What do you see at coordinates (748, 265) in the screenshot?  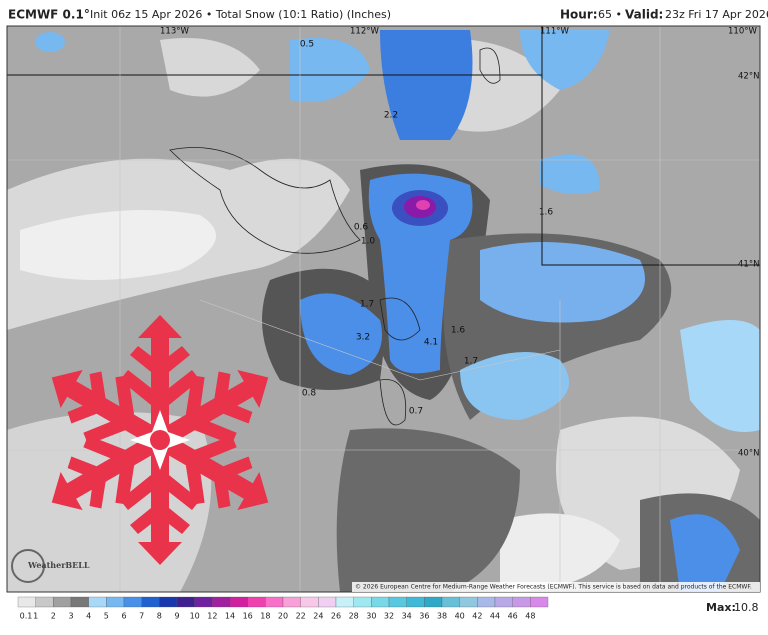 I see `lat-label: 41°N` at bounding box center [748, 265].